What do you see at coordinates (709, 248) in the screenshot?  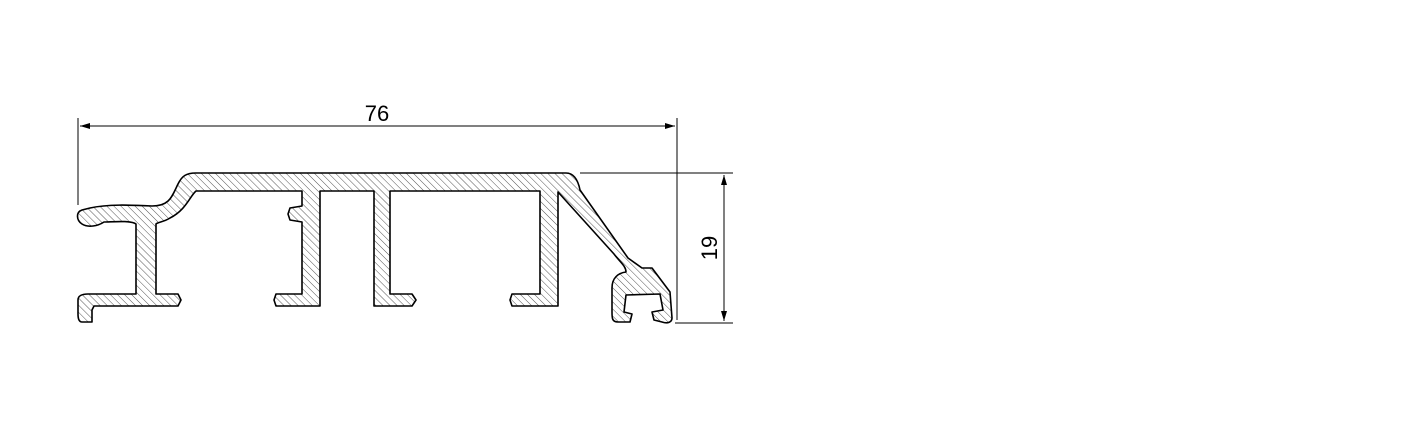 I see `height-dimension-label: 19` at bounding box center [709, 248].